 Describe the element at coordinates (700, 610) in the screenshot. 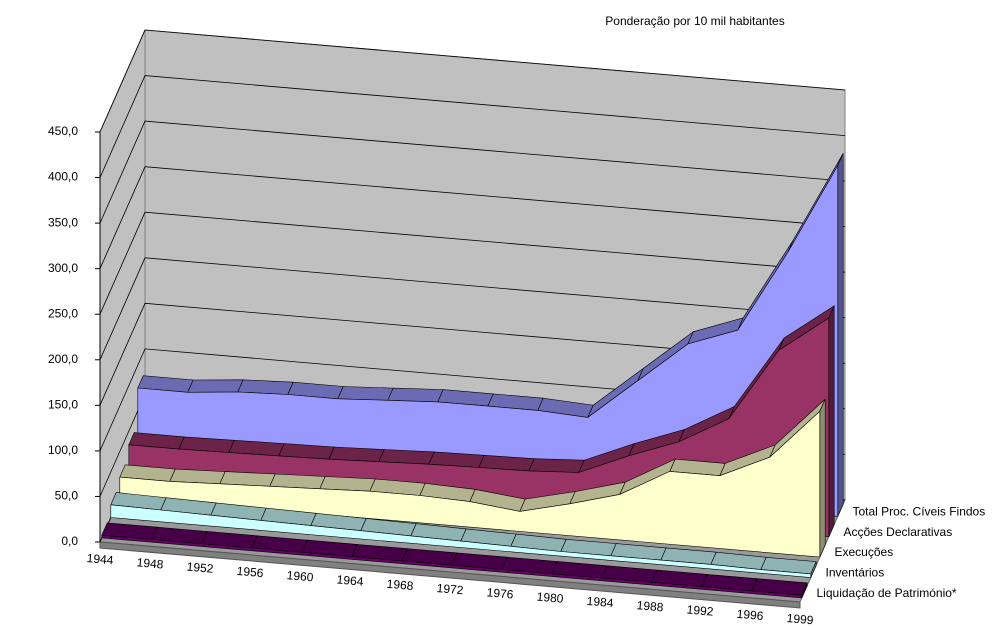

I see `x-tick-label: 1992` at that location.